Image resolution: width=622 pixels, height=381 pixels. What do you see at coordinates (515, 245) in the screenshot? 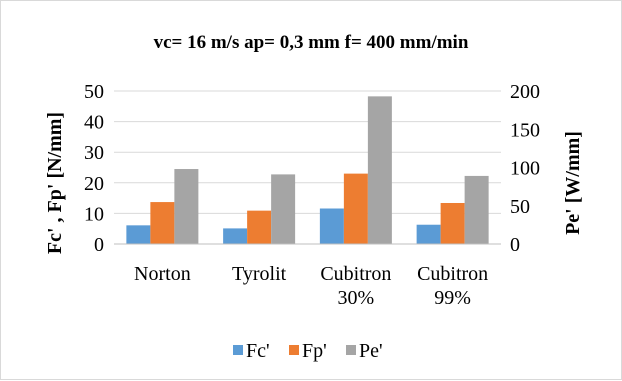
I see `right-tick-label: 0` at bounding box center [515, 245].